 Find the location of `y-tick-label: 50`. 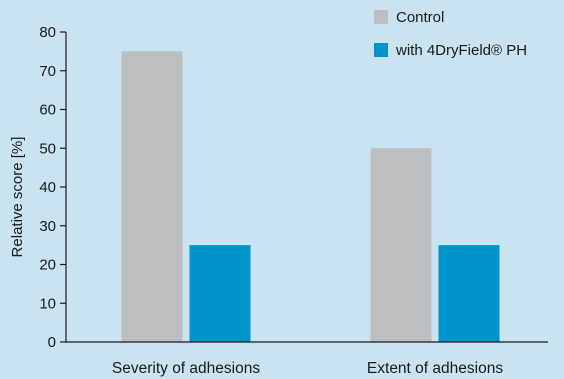

y-tick-label: 50 is located at coordinates (47, 148).